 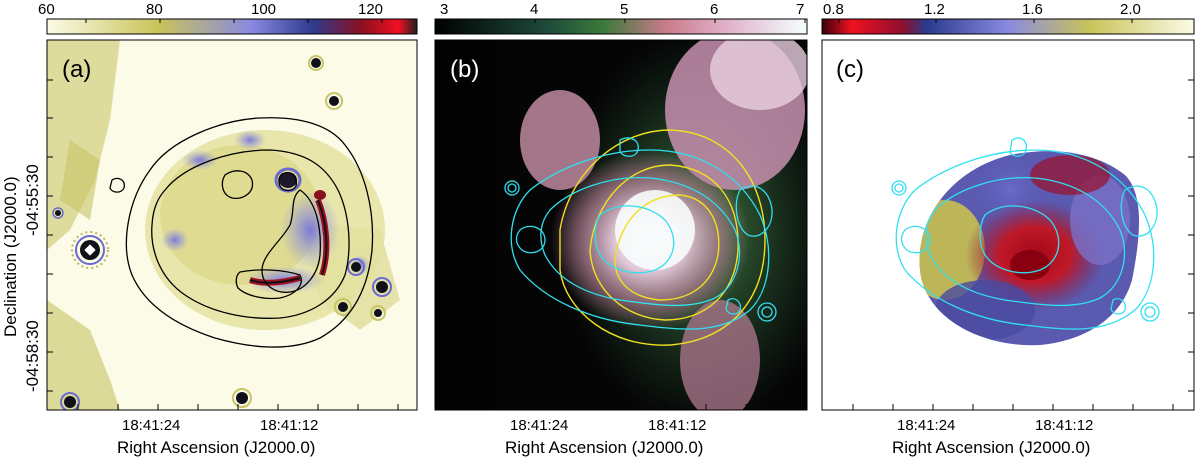 I want to click on cbar-c-tick-2.0: 2.0, so click(x=1130, y=9).